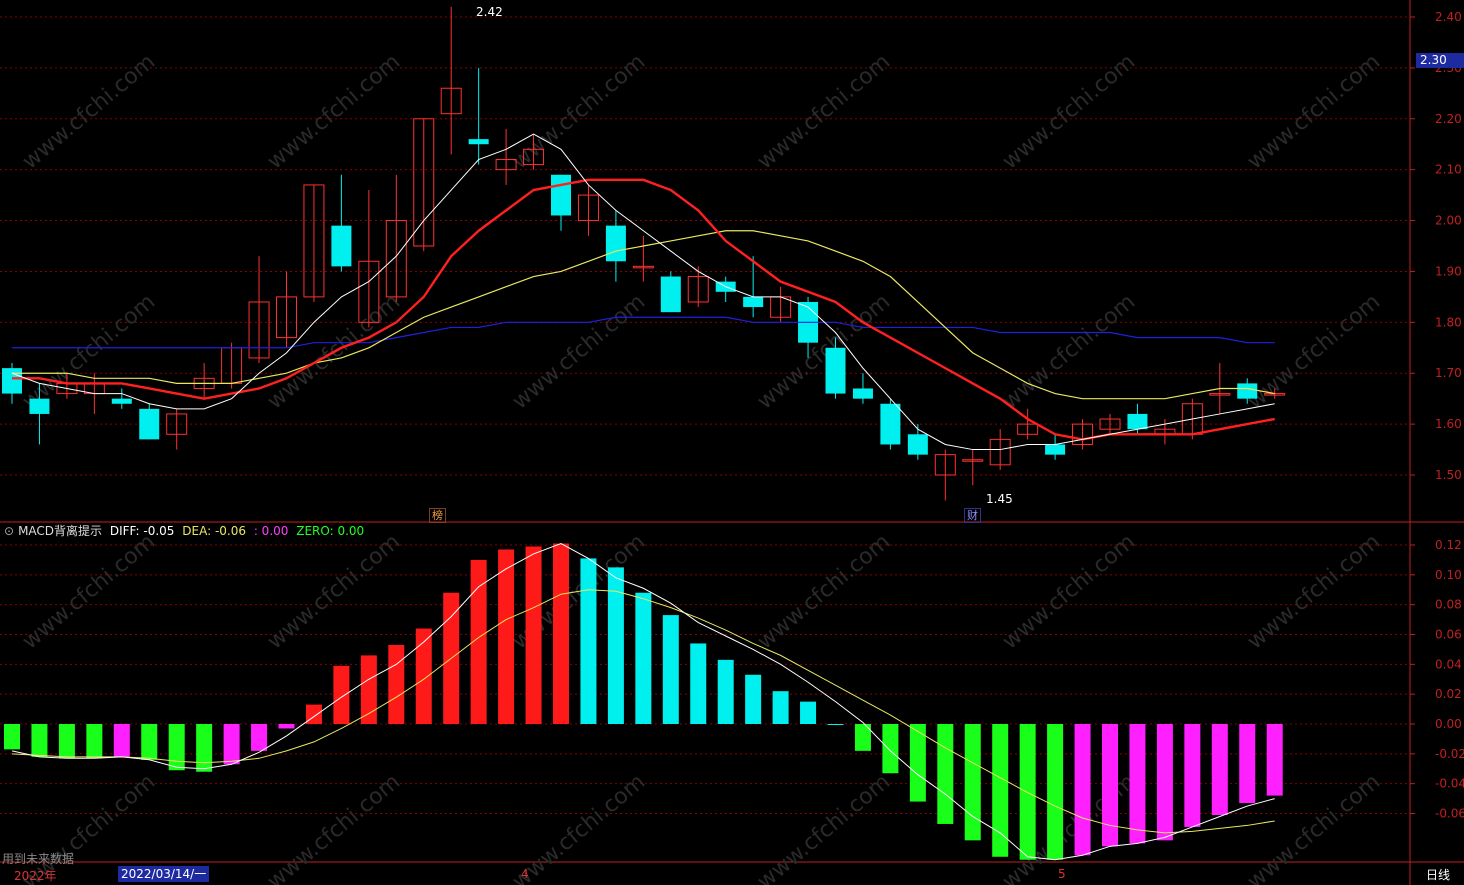  Describe the element at coordinates (1448, 373) in the screenshot. I see `price-tick-label: 1.70` at that location.